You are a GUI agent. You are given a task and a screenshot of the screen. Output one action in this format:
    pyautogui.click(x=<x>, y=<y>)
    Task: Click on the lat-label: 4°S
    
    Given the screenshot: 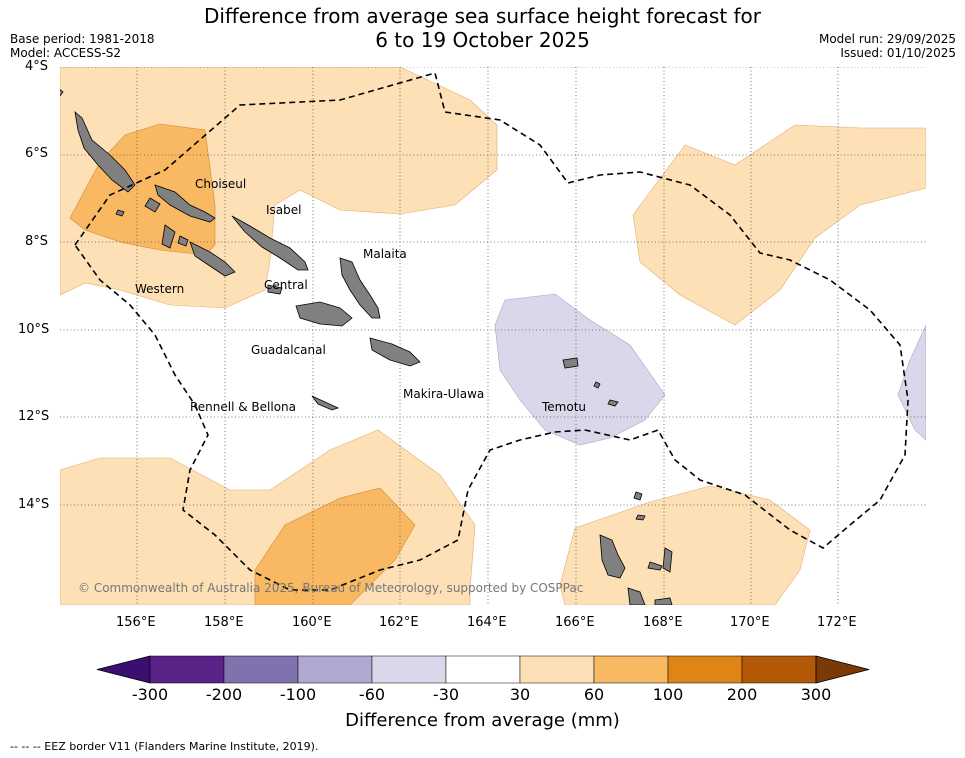 What is the action you would take?
    pyautogui.click(x=37, y=66)
    